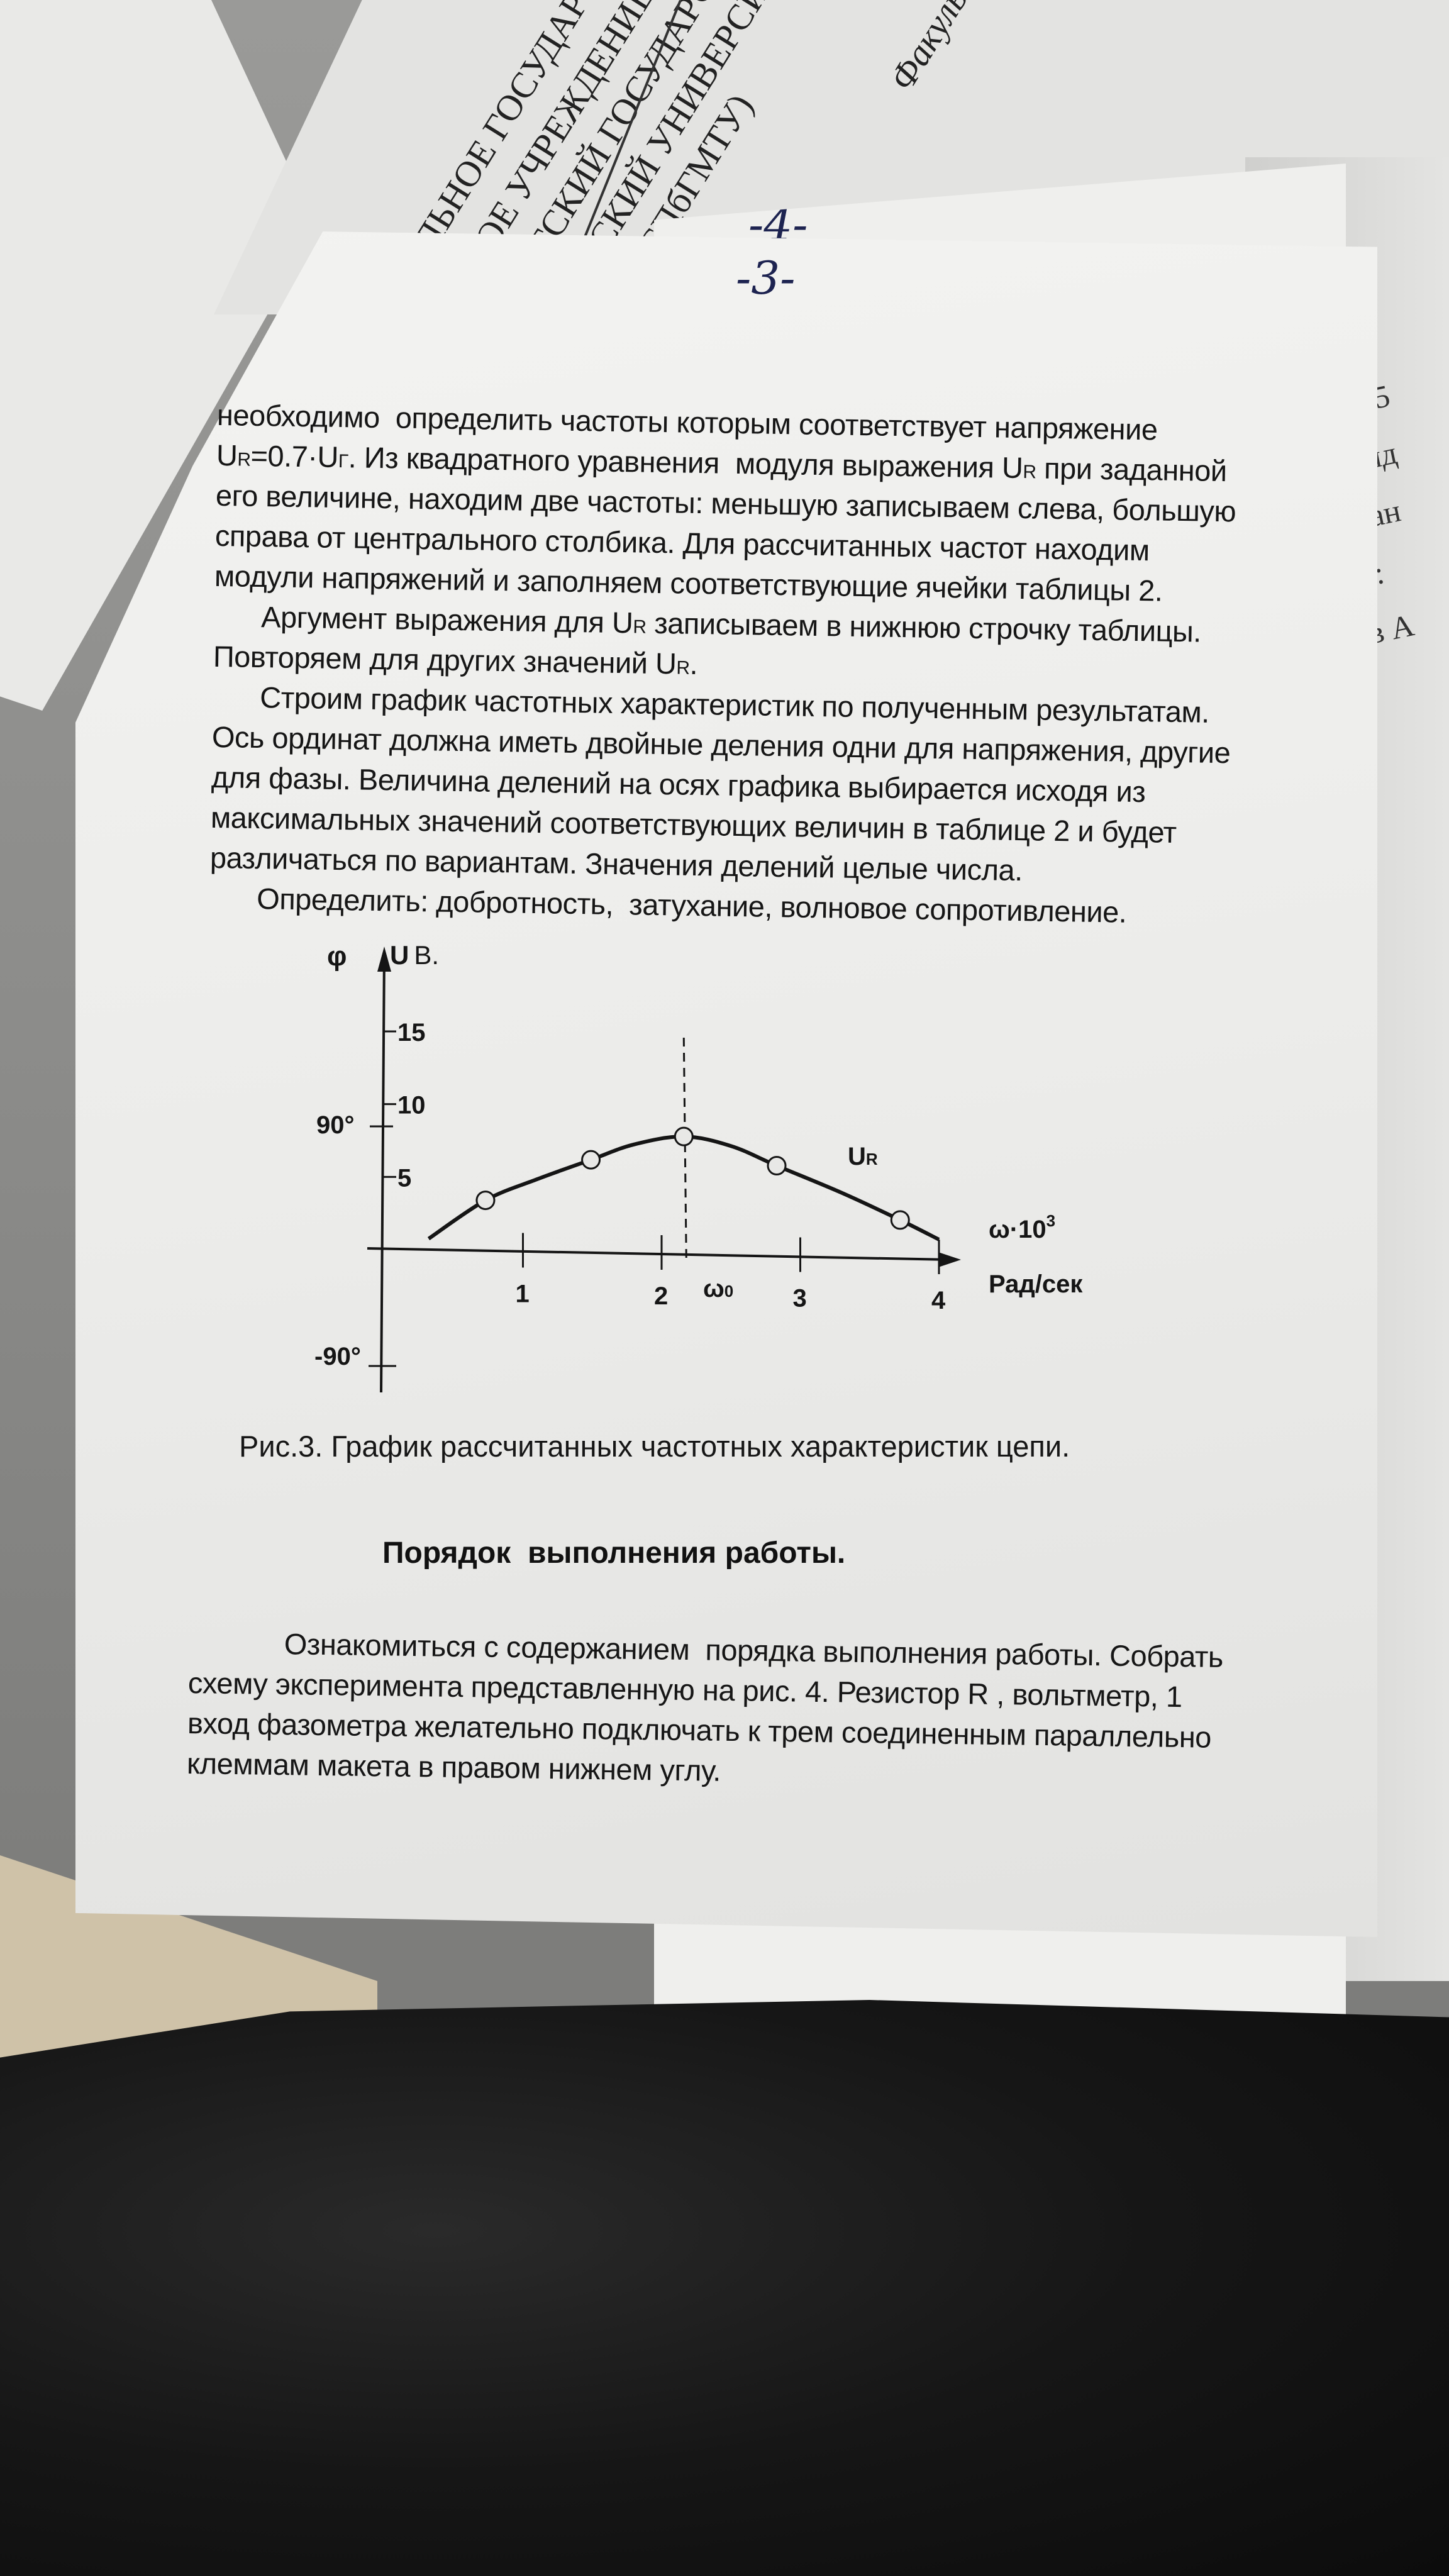 This screenshot has width=1449, height=2576. I want to click on phase-tick-minus-90: -90°, so click(337, 1356).